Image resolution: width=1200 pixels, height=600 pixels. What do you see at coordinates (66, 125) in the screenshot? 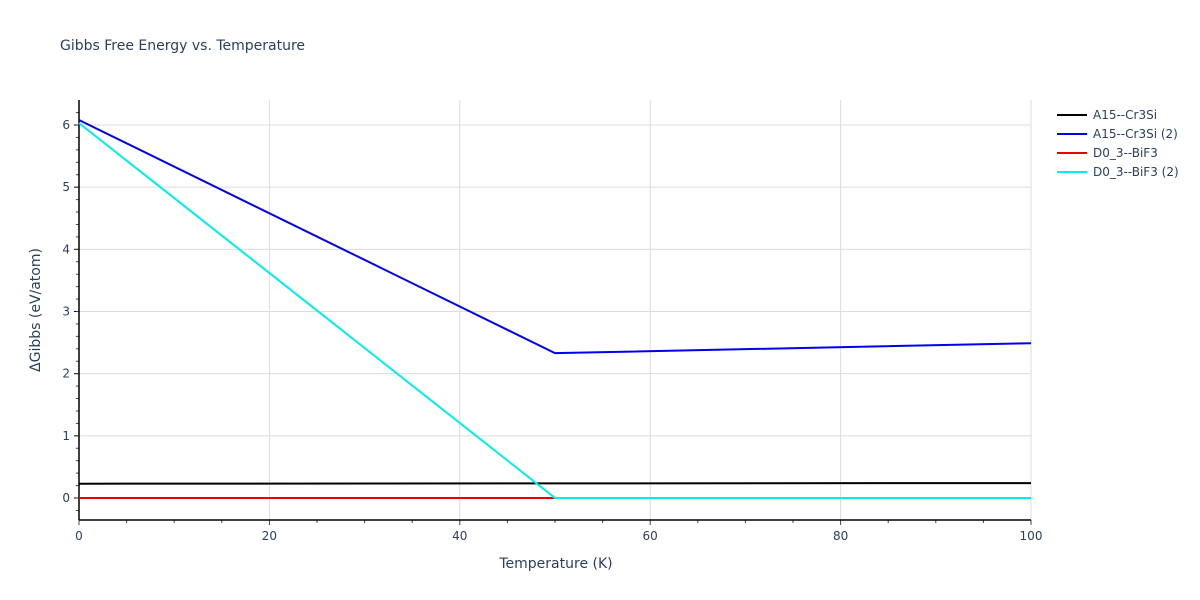
I see `y-tick-label: 6` at bounding box center [66, 125].